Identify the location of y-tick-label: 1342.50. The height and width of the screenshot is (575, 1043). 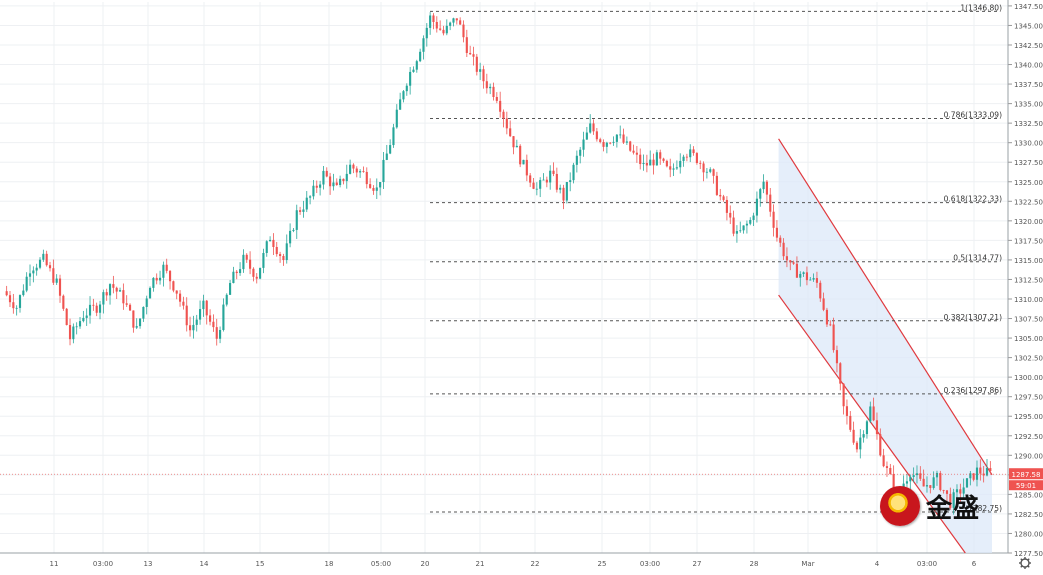
(1028, 46).